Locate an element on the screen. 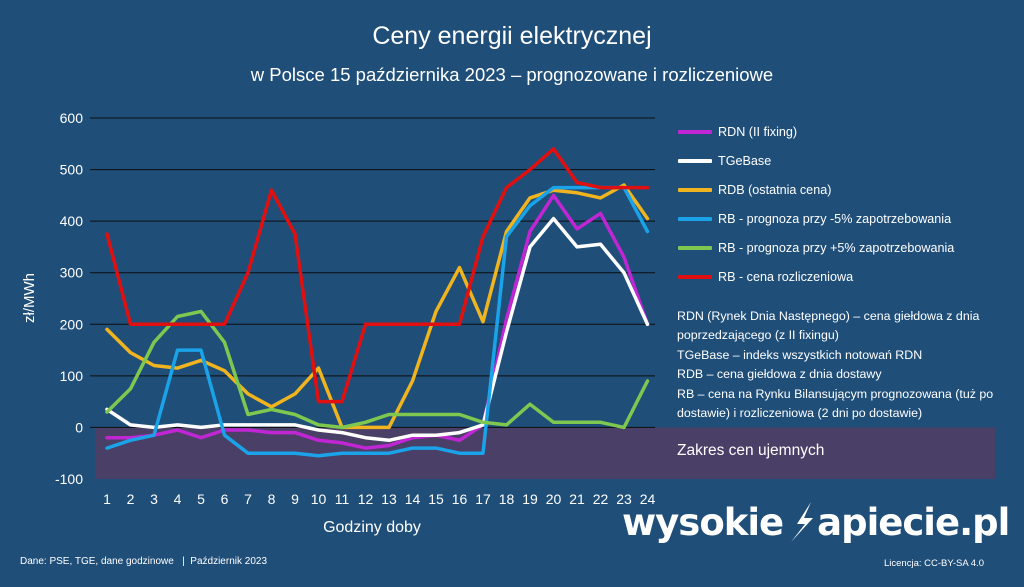 This screenshot has height=587, width=1024. x-tick-label: 5 is located at coordinates (201, 499).